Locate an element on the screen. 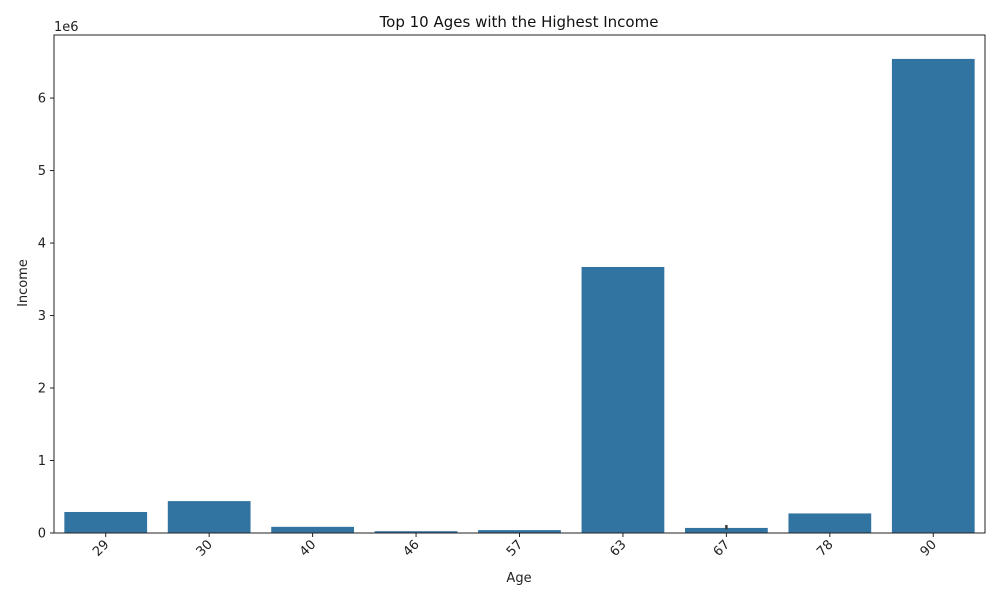 The image size is (1000, 600). y-tick-label: 0 is located at coordinates (42, 534).